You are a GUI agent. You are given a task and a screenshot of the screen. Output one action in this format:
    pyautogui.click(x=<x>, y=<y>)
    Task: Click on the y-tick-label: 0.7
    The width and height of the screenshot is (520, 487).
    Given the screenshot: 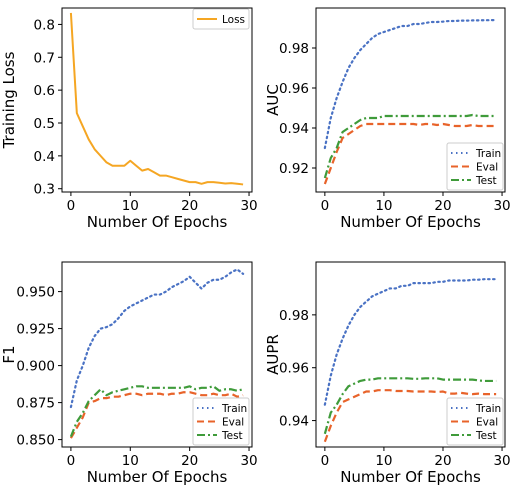 What is the action you would take?
    pyautogui.click(x=44, y=58)
    